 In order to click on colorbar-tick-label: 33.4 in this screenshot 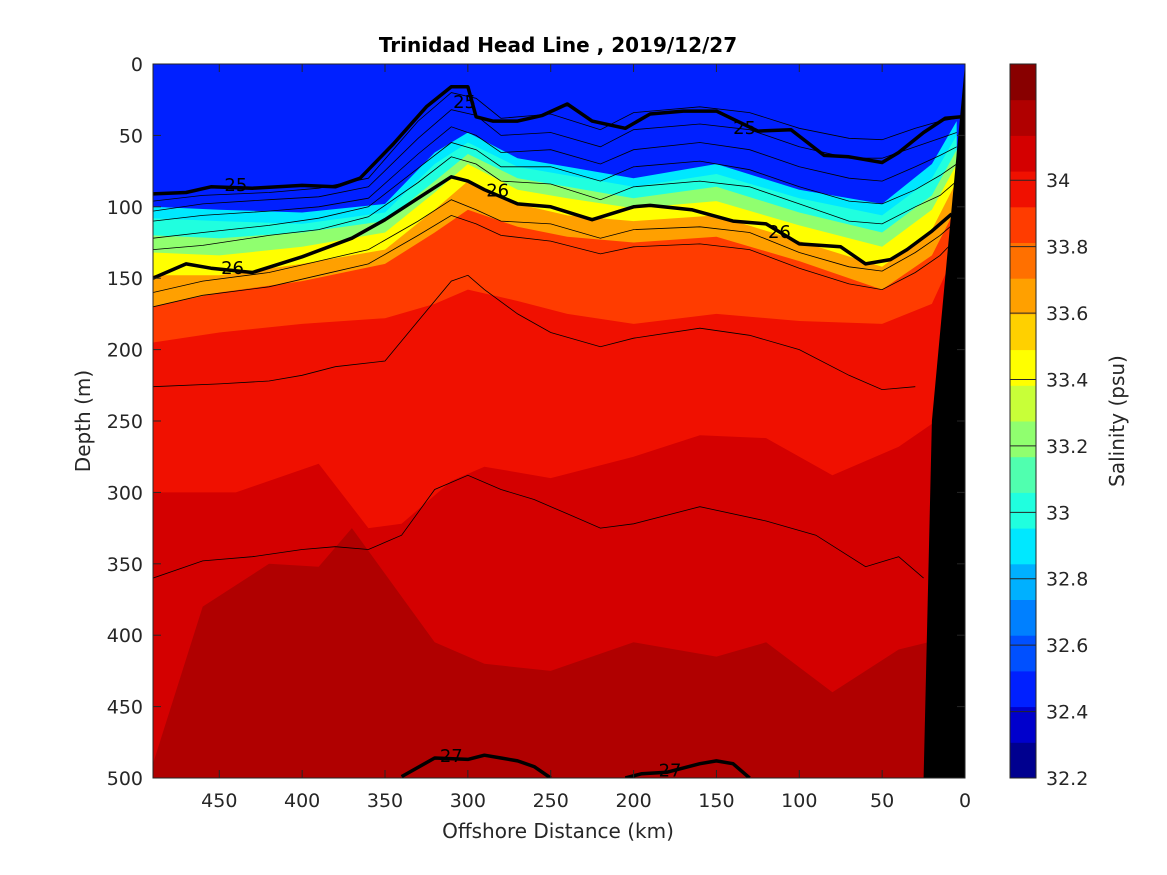, I will do `click(1067, 380)`.